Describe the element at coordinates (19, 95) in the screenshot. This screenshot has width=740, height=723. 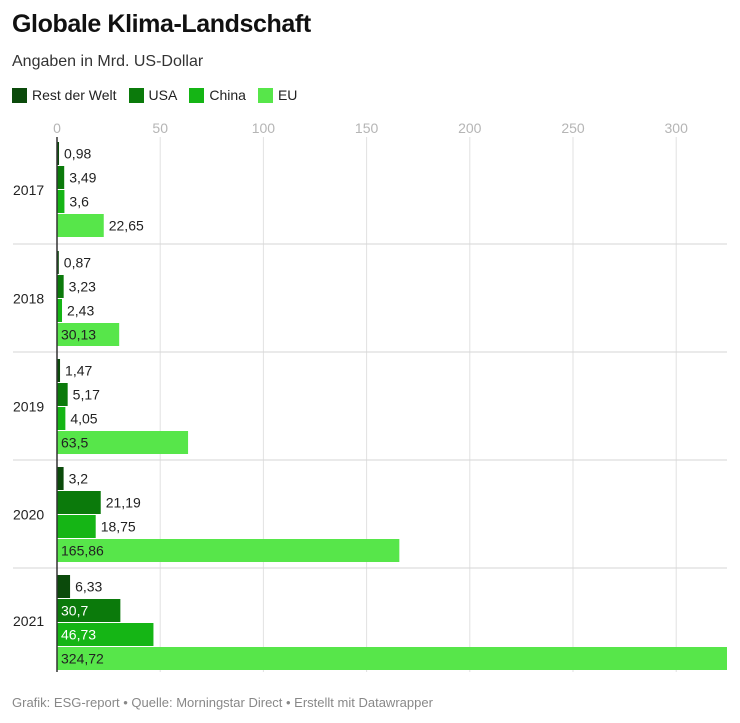
I see `legend-swatch-rest-der-welt` at that location.